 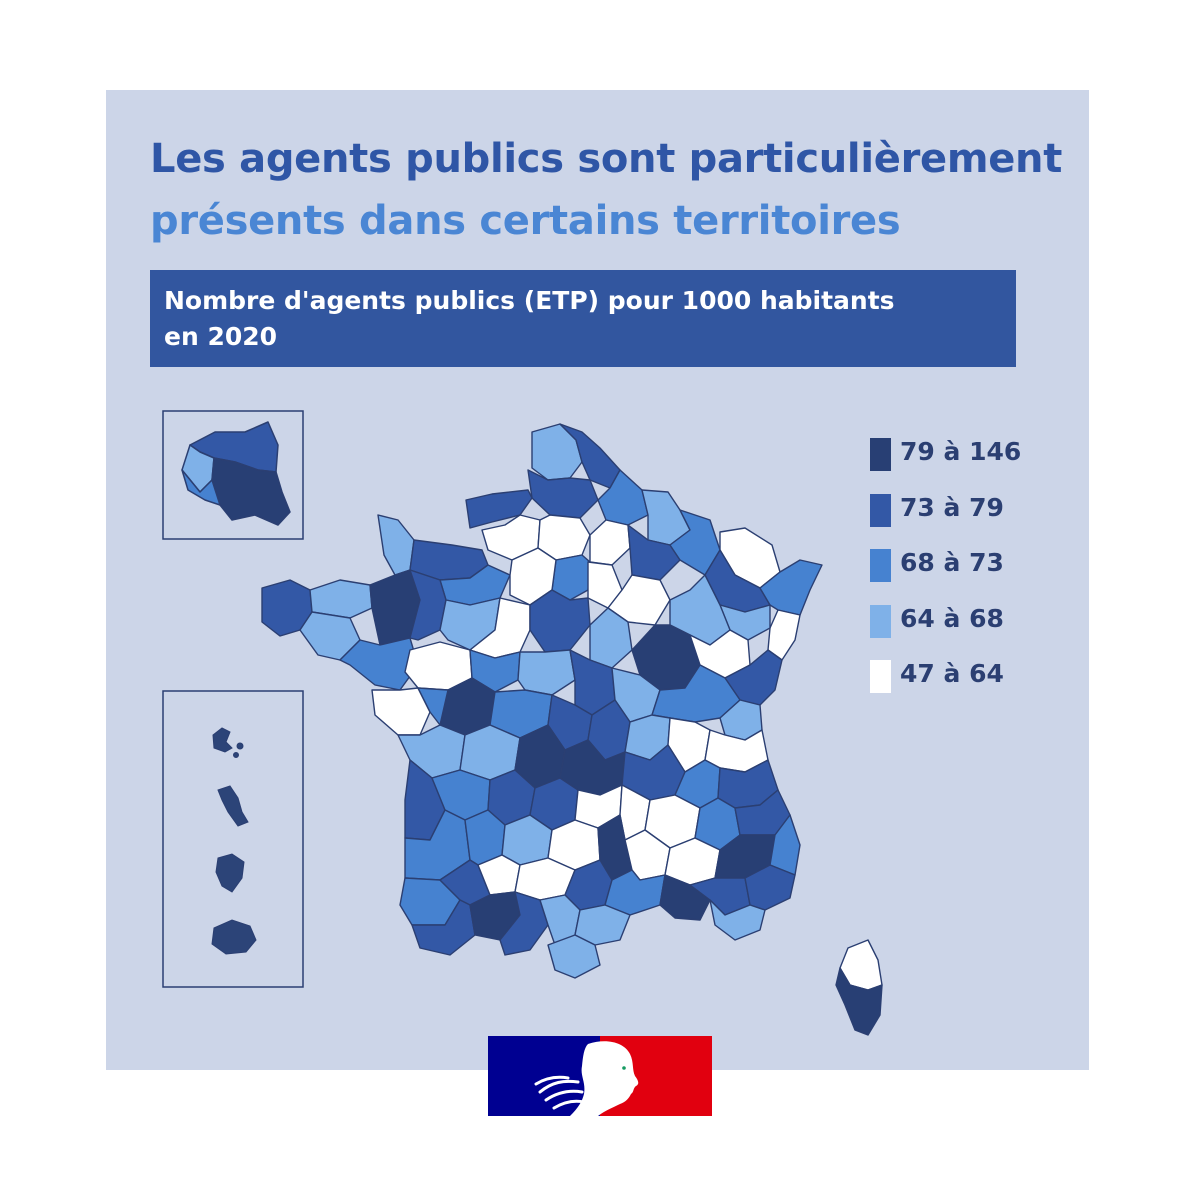 I want to click on legend-label: 73 à 79, so click(x=952, y=507).